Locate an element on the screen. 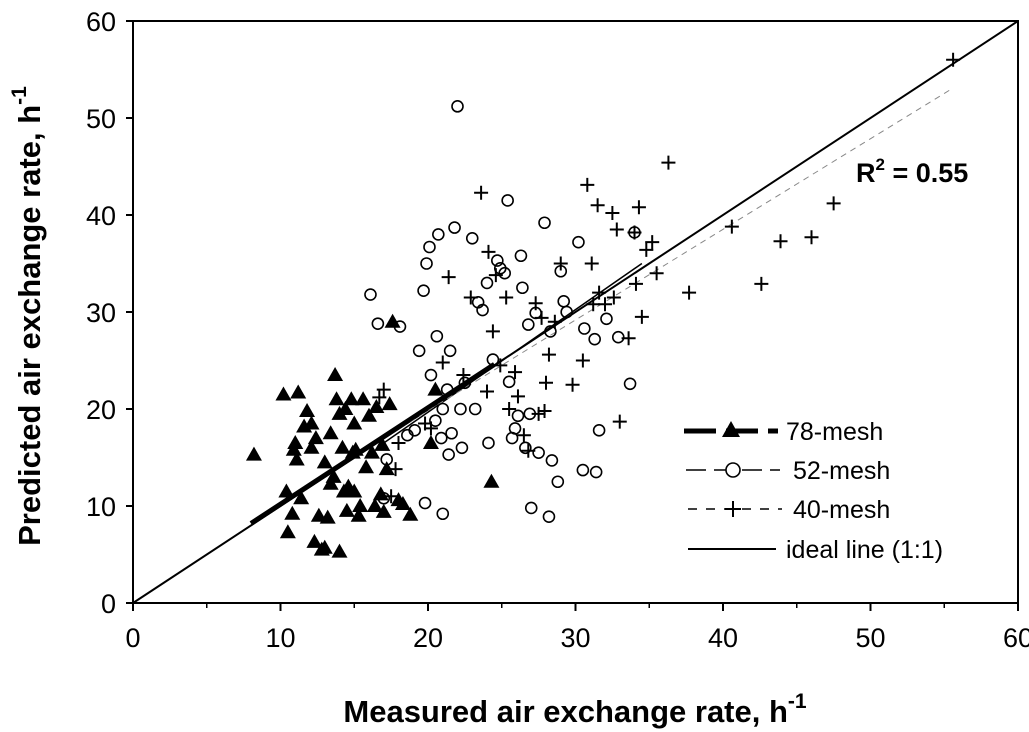  legend-item-52-mesh: 52-mesh is located at coordinates (788, 471).